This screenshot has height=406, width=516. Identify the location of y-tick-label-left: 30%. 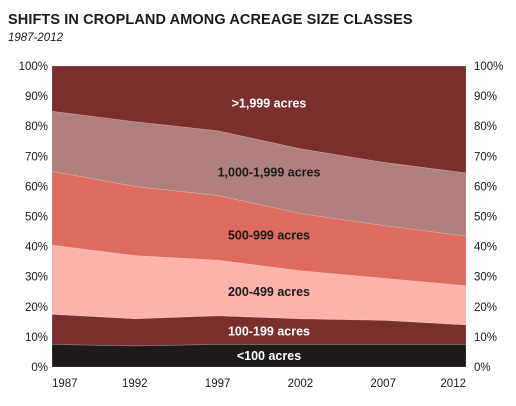
(36, 278).